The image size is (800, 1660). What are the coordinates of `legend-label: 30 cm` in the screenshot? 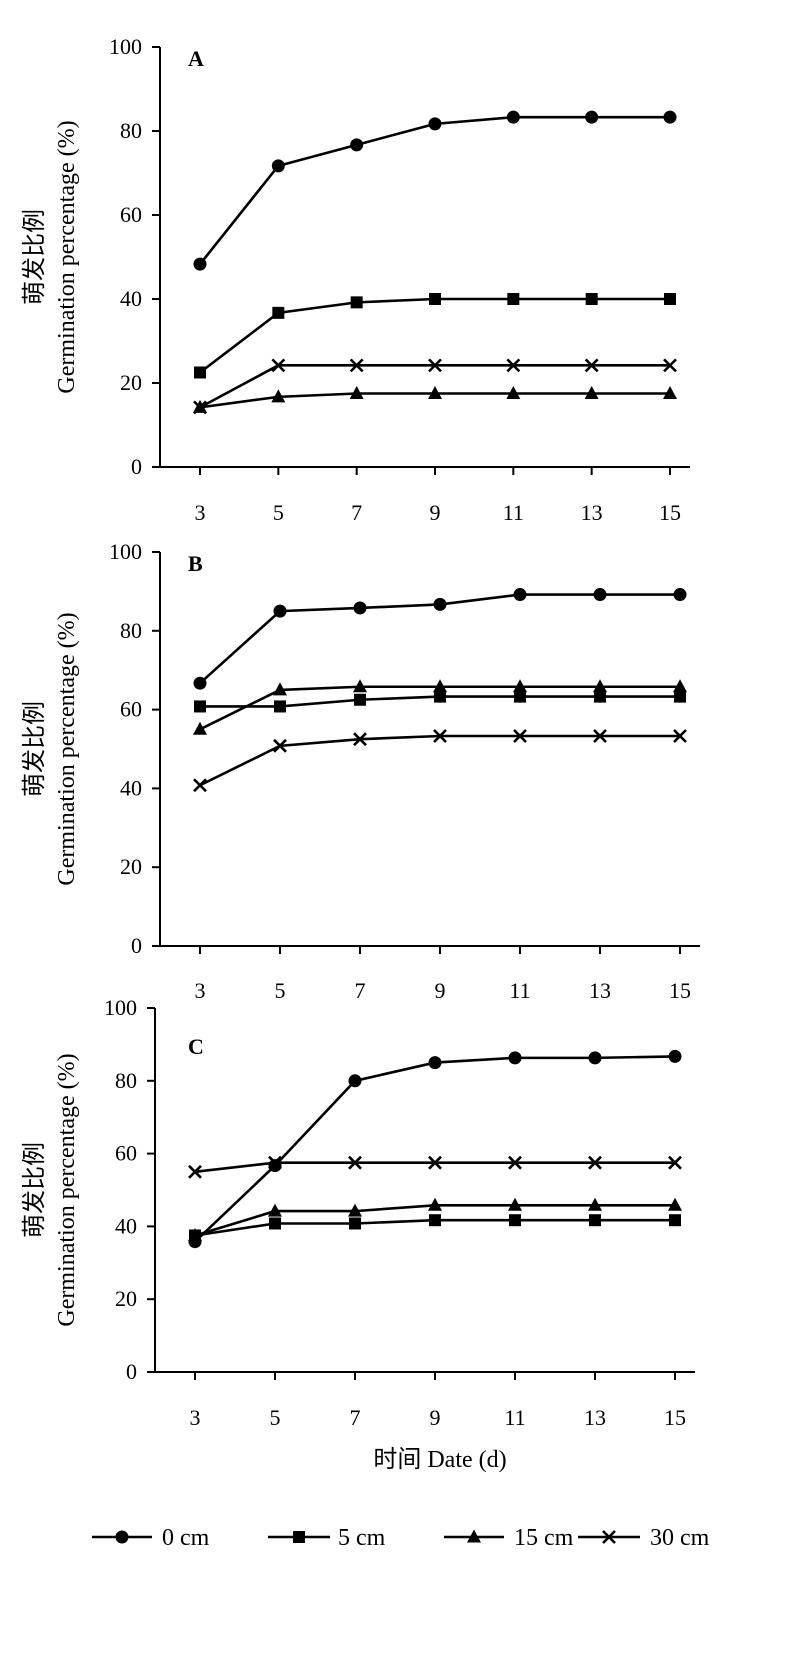 It's located at (680, 1538).